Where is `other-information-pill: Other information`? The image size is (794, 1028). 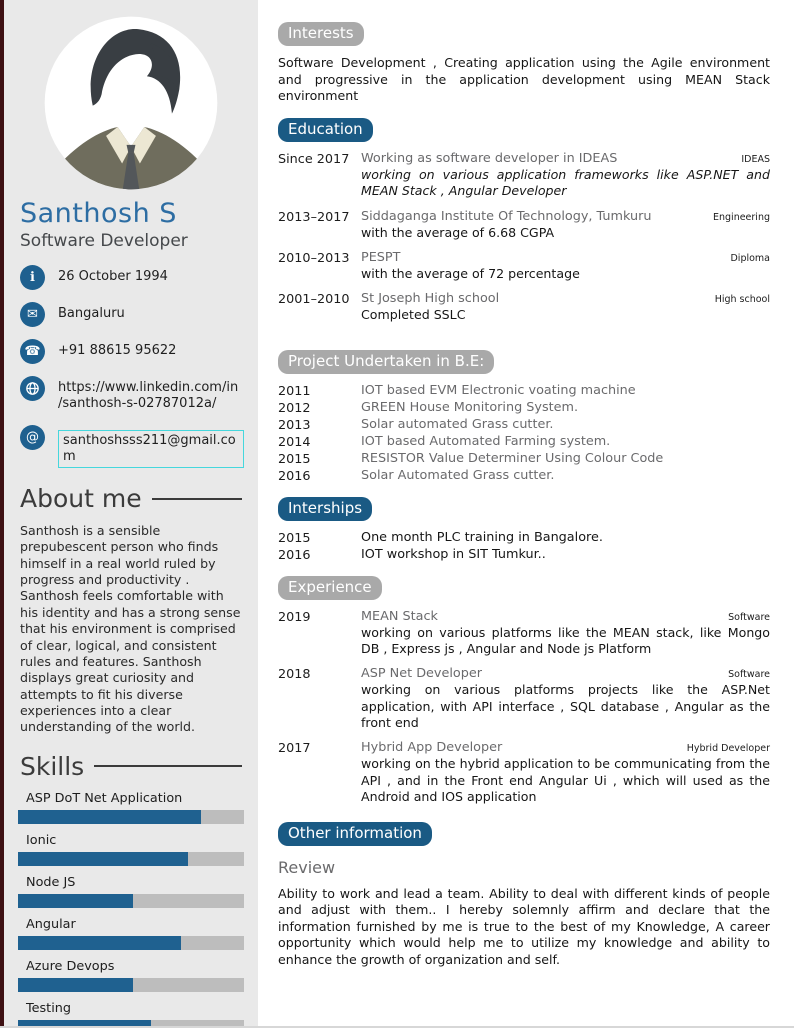 other-information-pill: Other information is located at coordinates (355, 833).